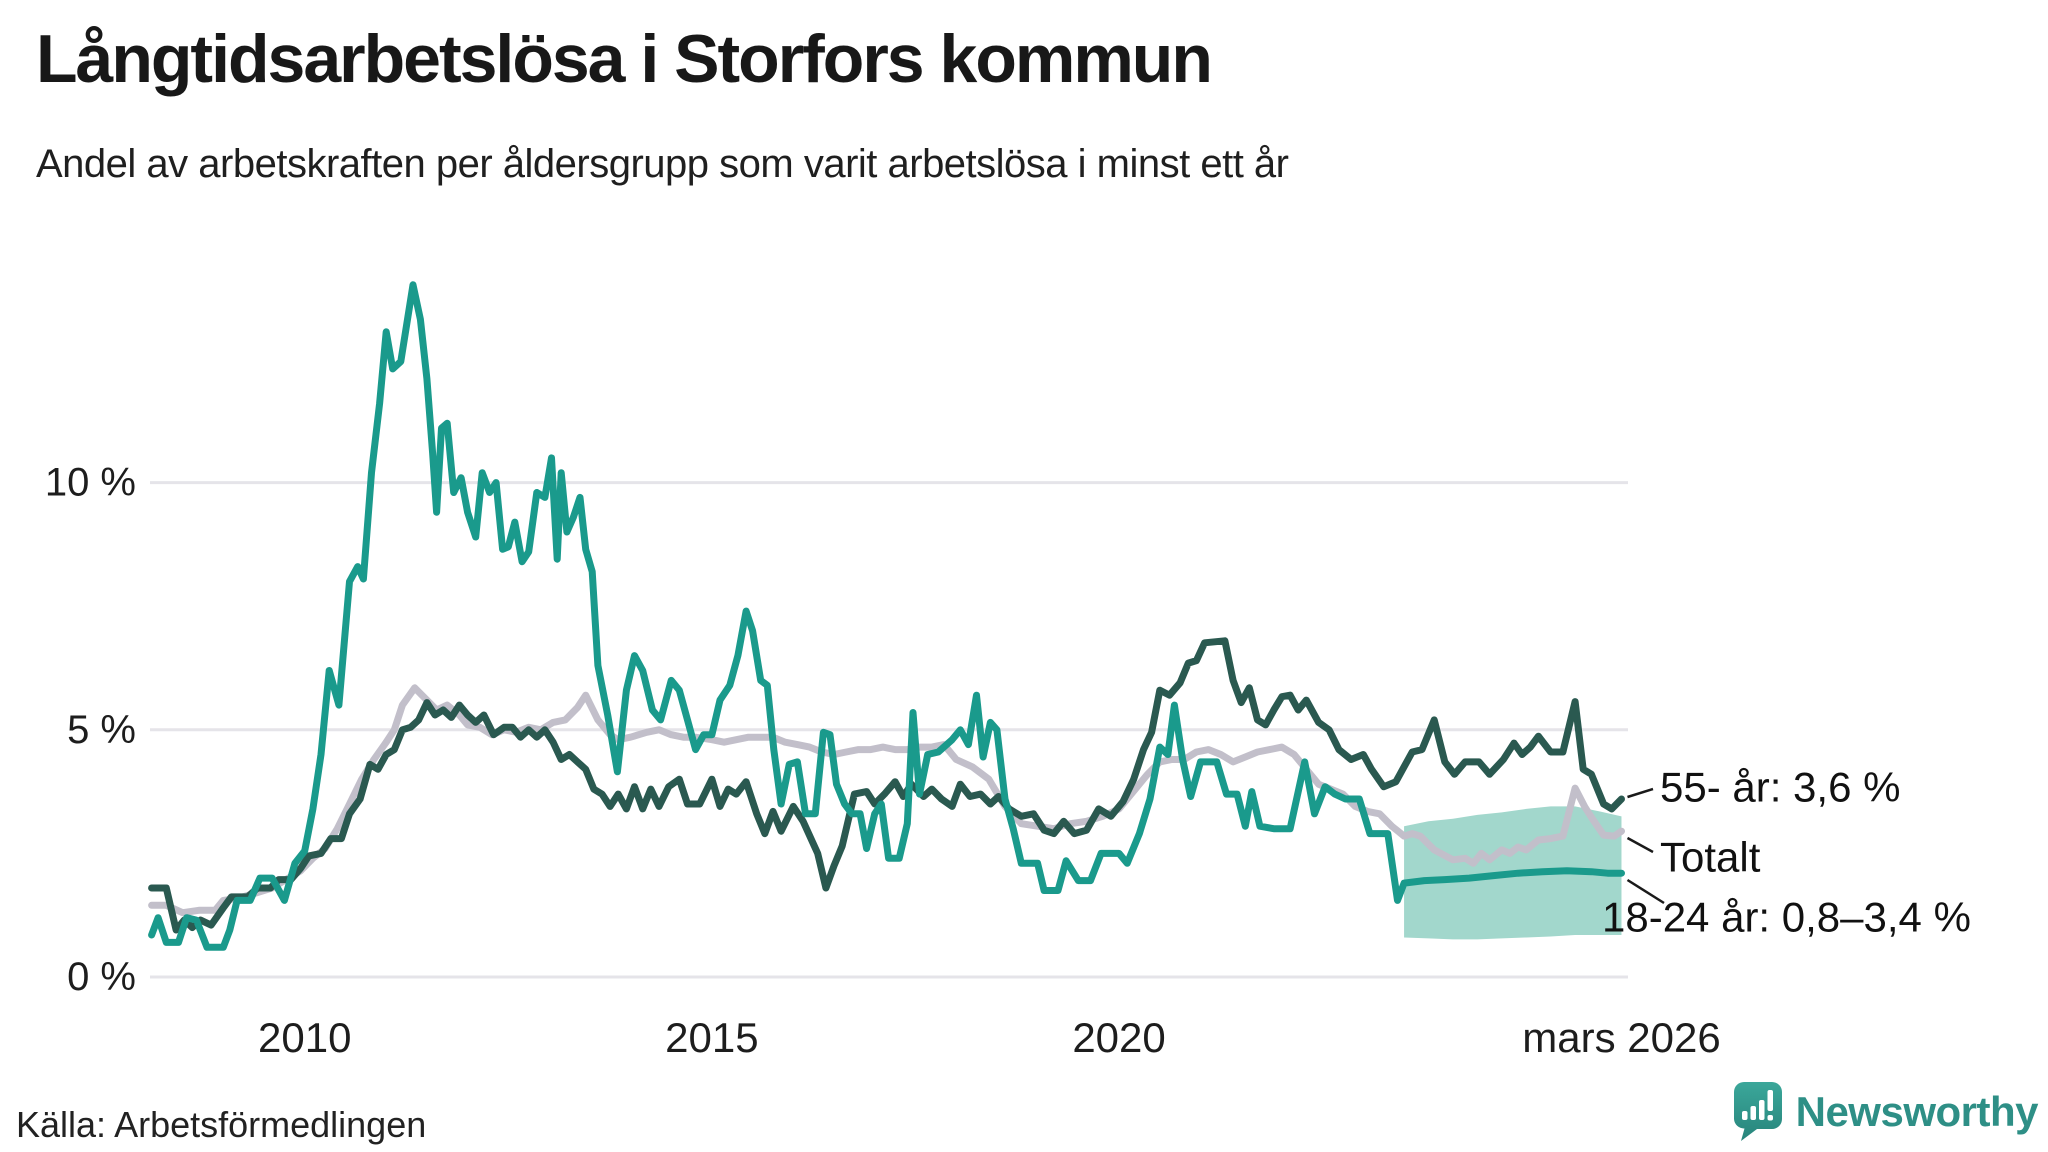 The width and height of the screenshot is (2048, 1152). Describe the element at coordinates (90, 483) in the screenshot. I see `y-tick-label: 10 %` at that location.